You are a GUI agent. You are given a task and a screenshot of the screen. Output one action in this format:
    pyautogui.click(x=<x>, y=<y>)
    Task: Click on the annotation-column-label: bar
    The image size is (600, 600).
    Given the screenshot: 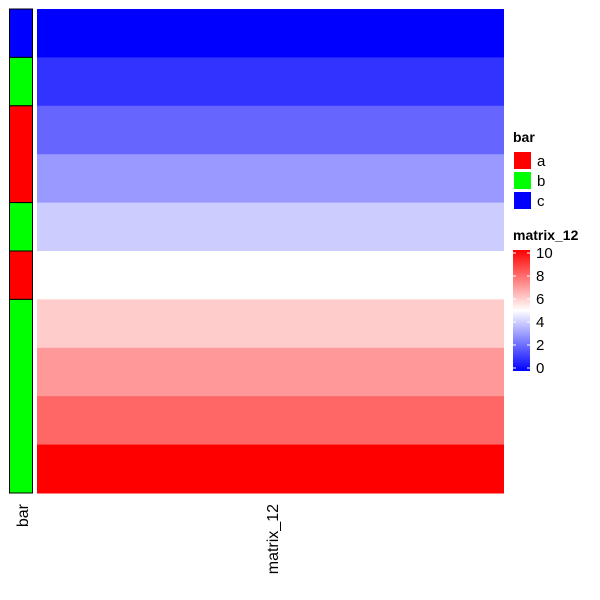 What is the action you would take?
    pyautogui.click(x=23, y=515)
    